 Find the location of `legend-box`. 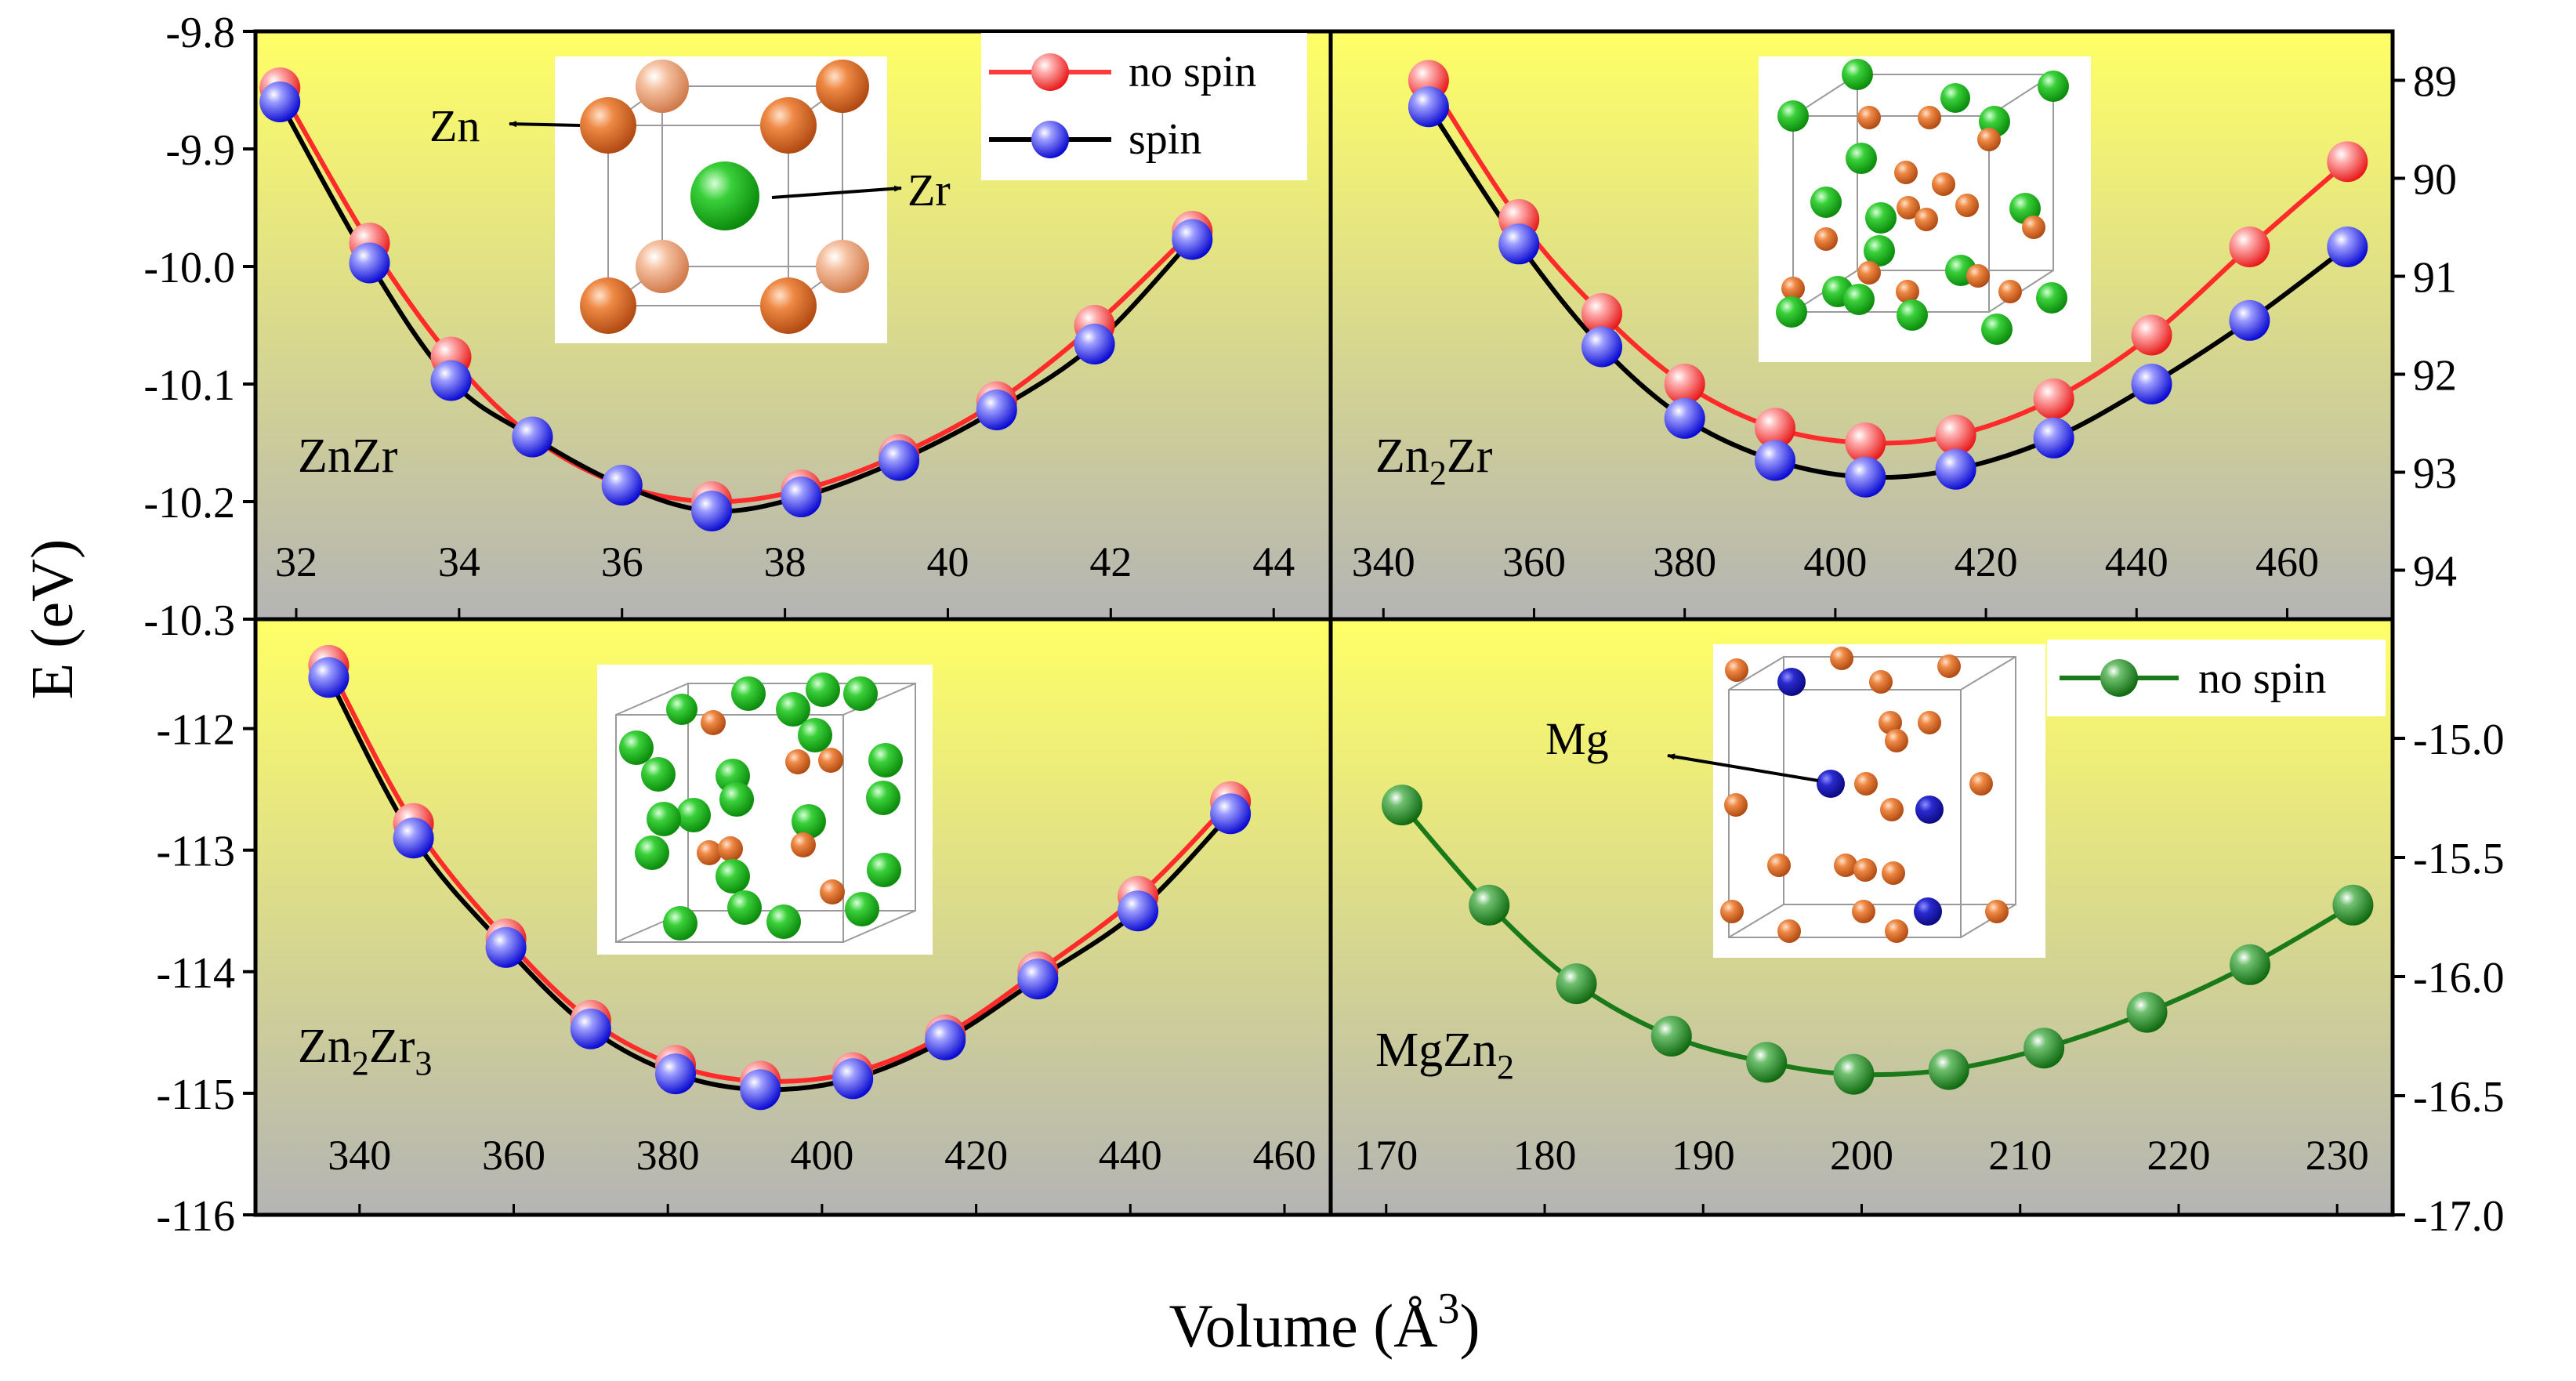

legend-box is located at coordinates (1144, 106).